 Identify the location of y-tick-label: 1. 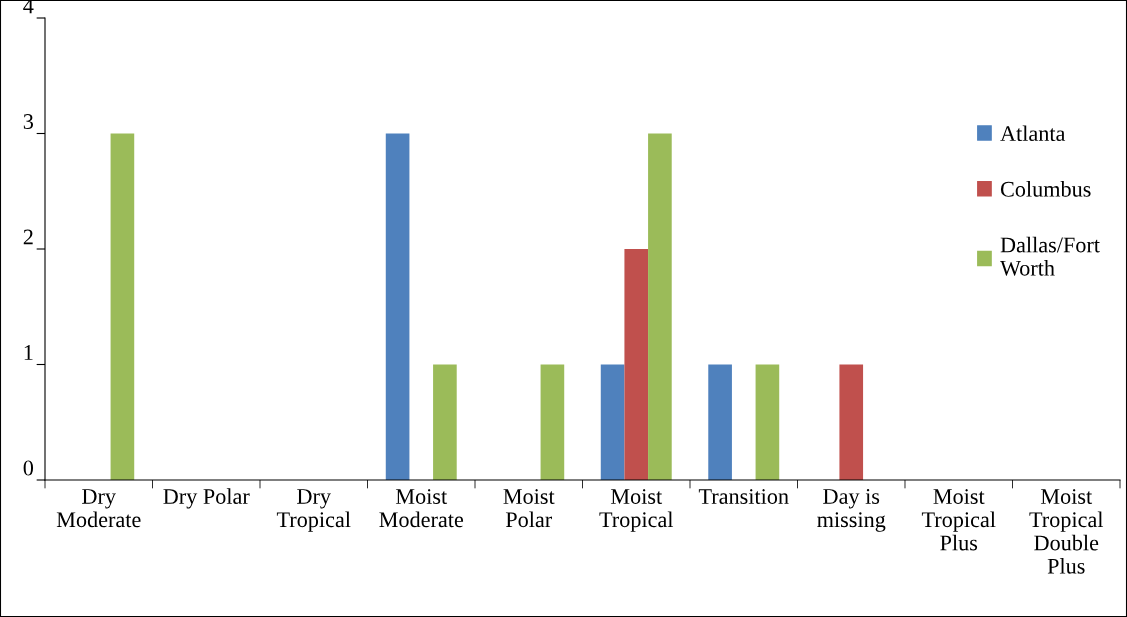
(28, 352).